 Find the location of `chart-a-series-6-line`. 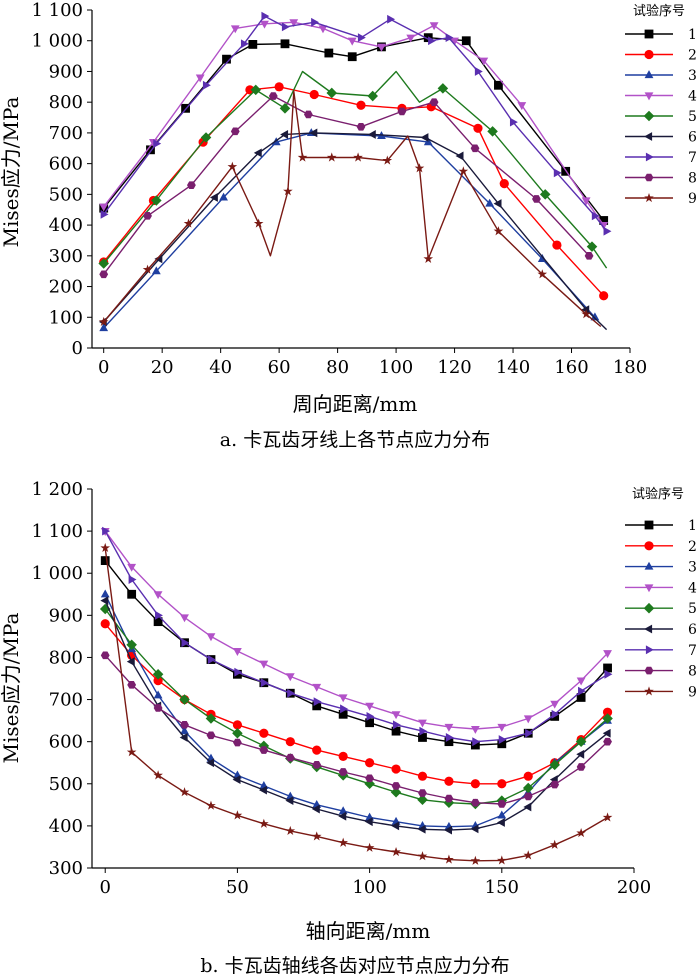

chart-a-series-6-line is located at coordinates (355, 231).